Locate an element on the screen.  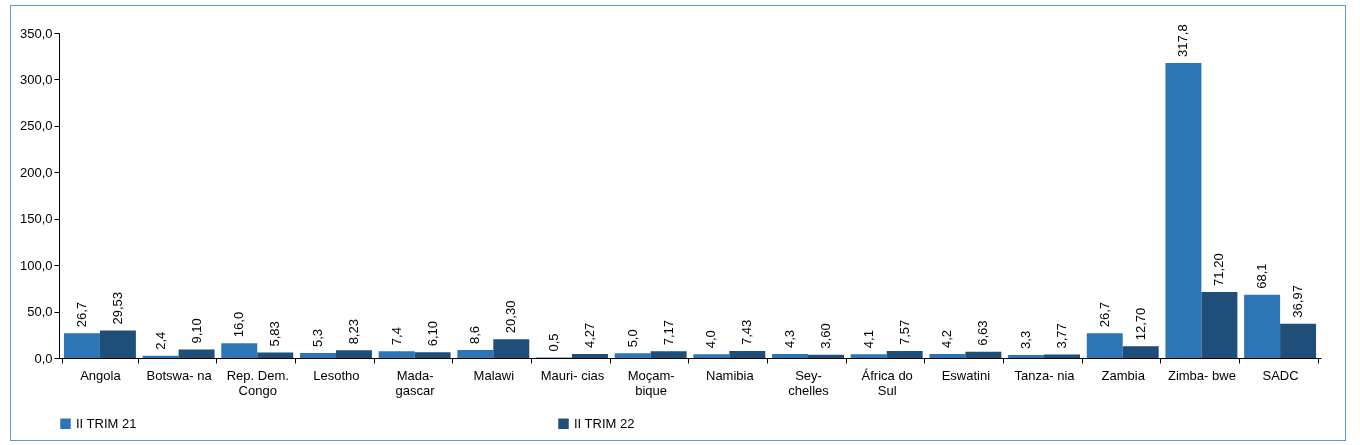
data-label: 8,6 is located at coordinates (475, 335).